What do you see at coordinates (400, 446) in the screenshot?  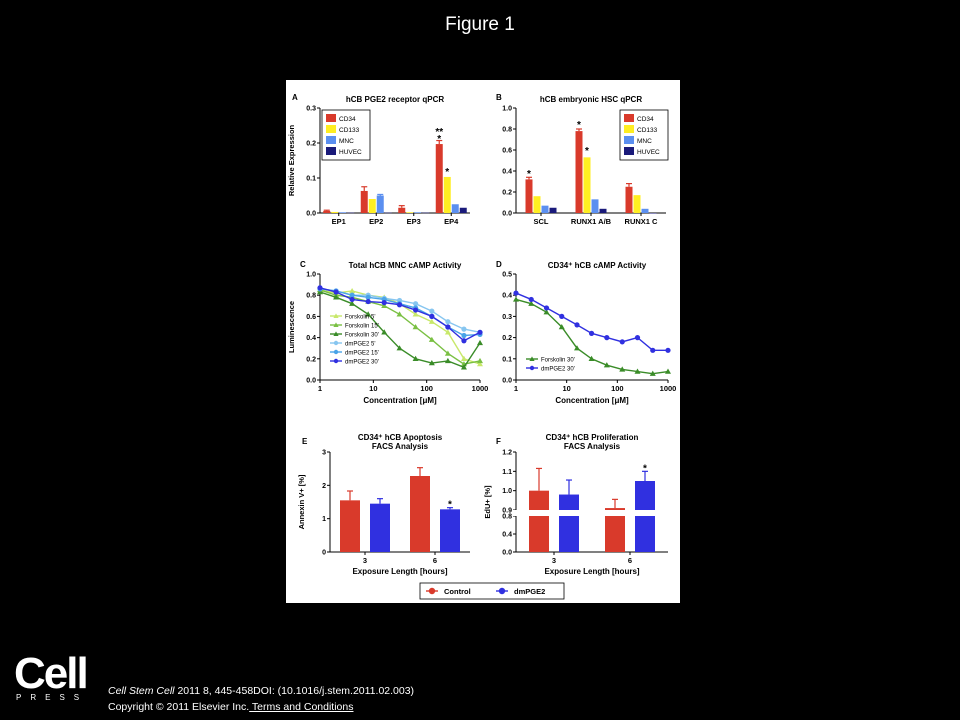 I see `panel-e-subtitle: FACS Analysis` at bounding box center [400, 446].